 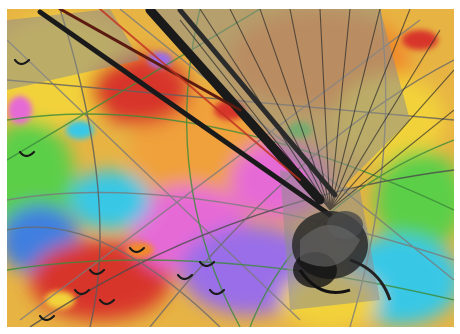 I want to click on dark-mass, so click(x=342, y=256).